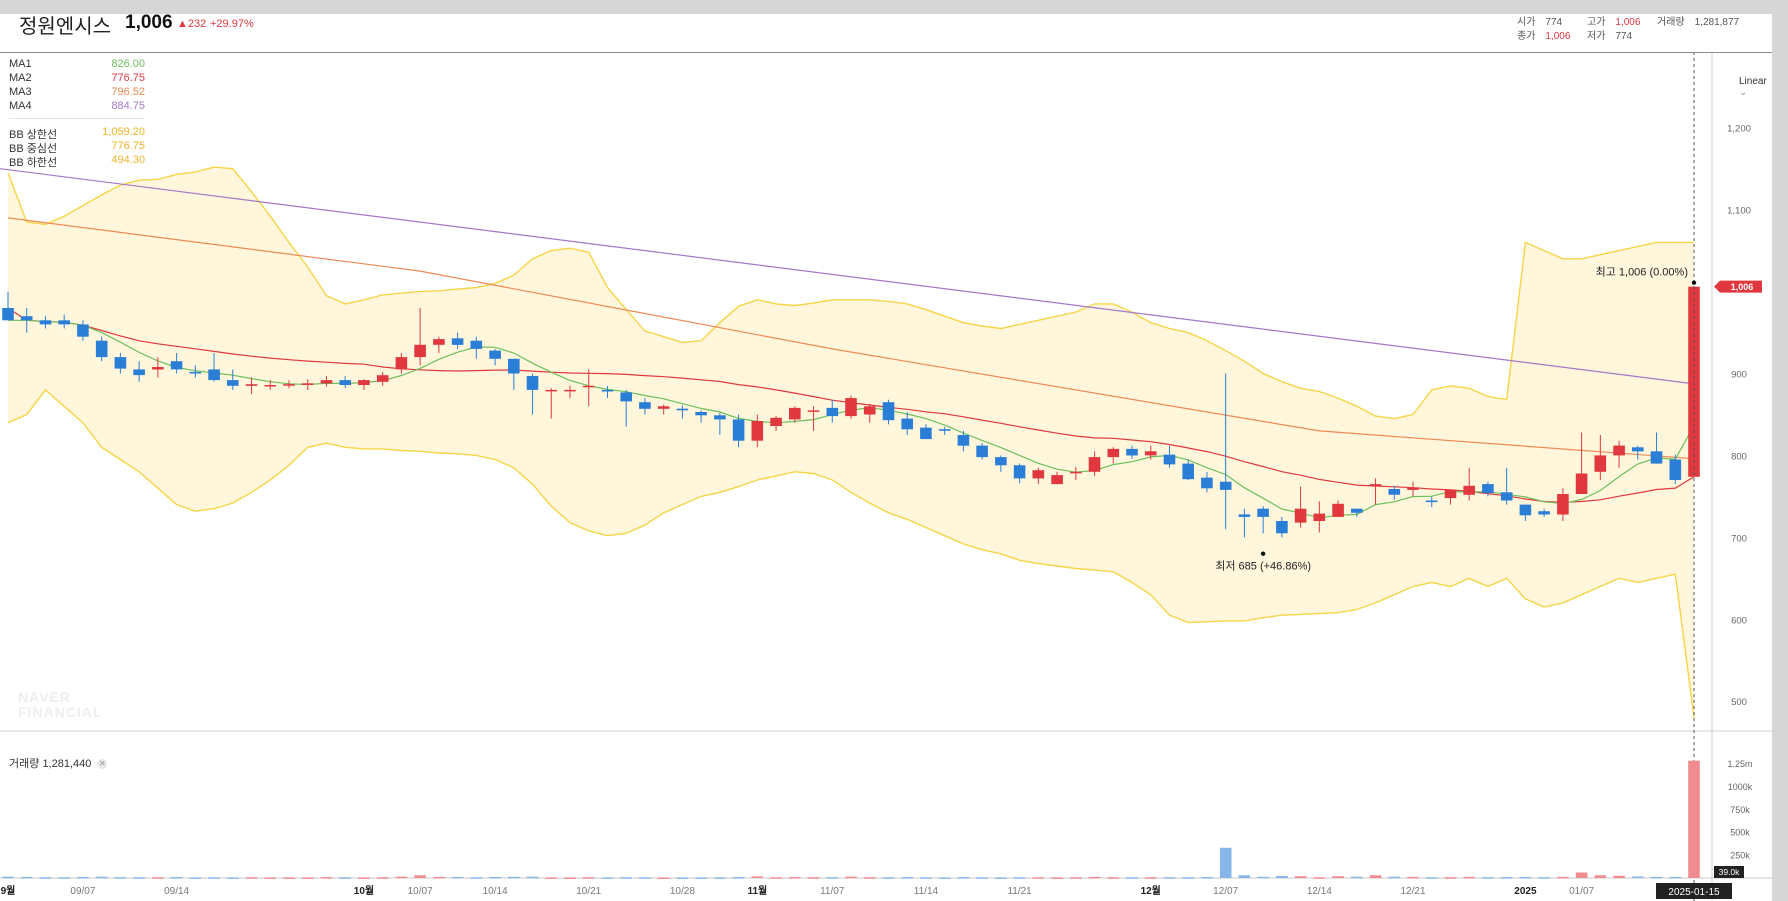  Describe the element at coordinates (60, 712) in the screenshot. I see `watermark-line-2: FINANCIAL` at that location.